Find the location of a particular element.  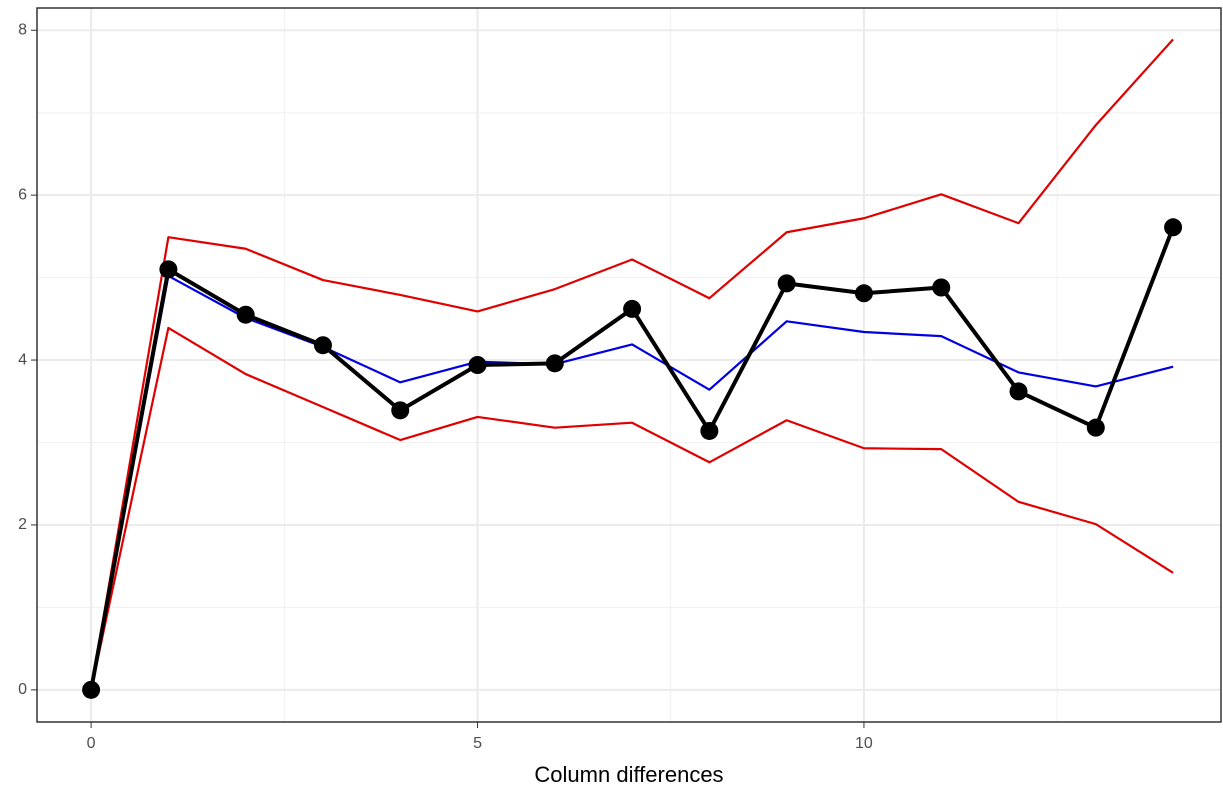

x-tick-label: 10 is located at coordinates (864, 743).